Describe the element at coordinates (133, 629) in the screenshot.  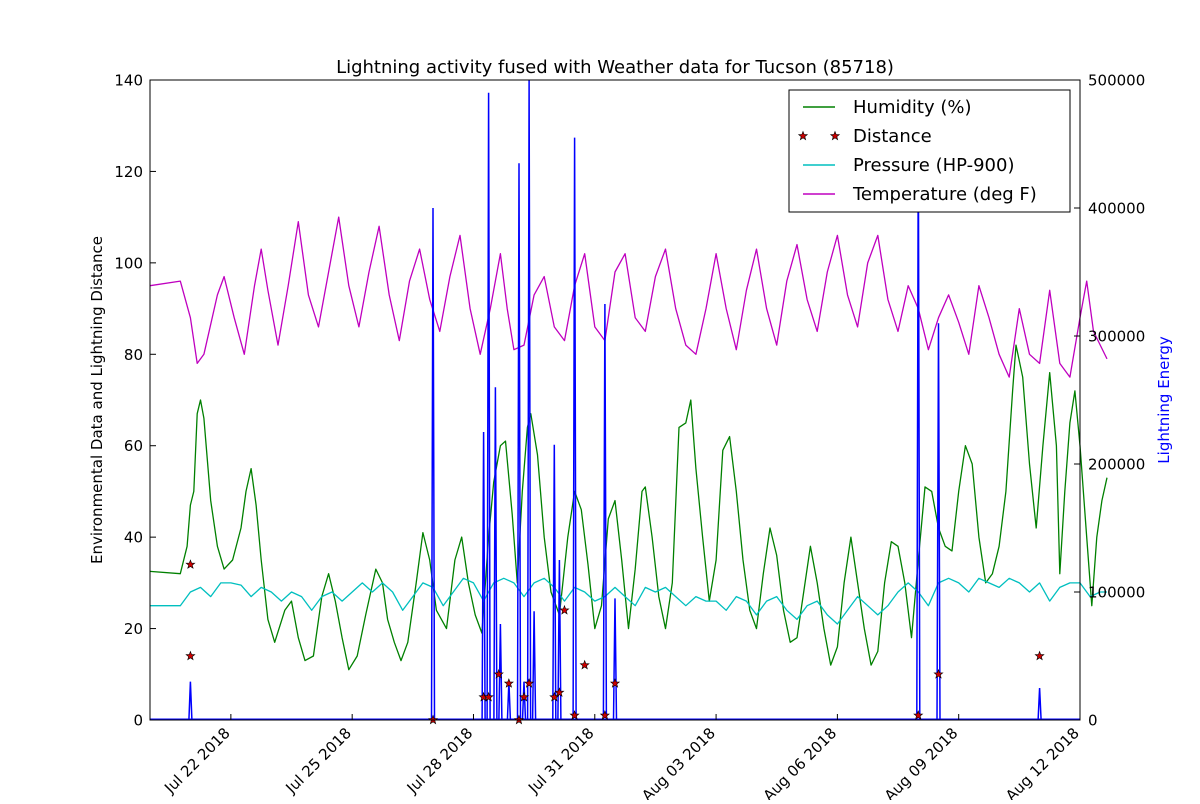
I see `left-tick-label-1: 20` at that location.